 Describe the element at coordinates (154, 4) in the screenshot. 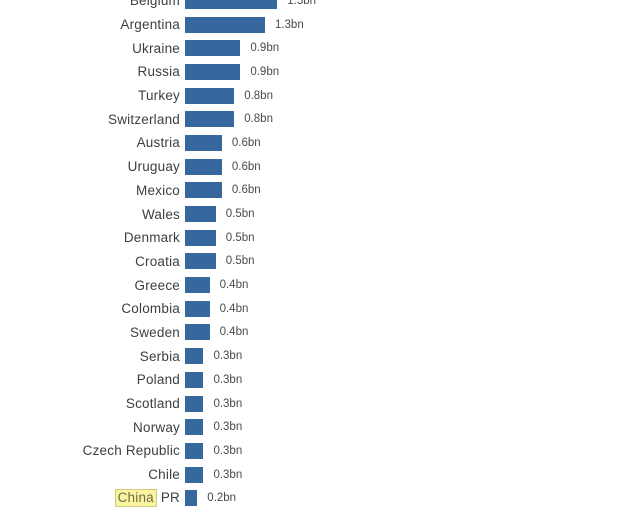

I see `country-label: Belgium` at that location.